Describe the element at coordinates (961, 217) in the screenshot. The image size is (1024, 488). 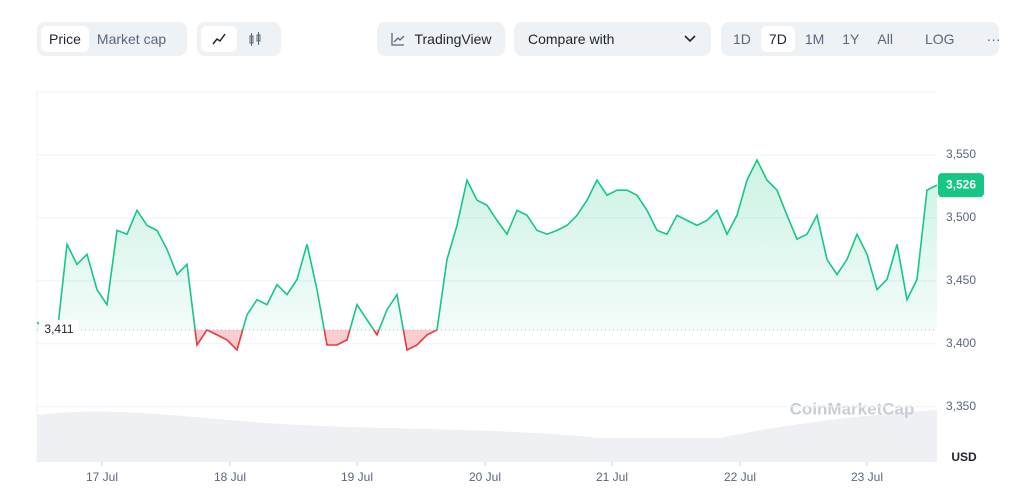
I see `y-tick-label: 3,500` at that location.